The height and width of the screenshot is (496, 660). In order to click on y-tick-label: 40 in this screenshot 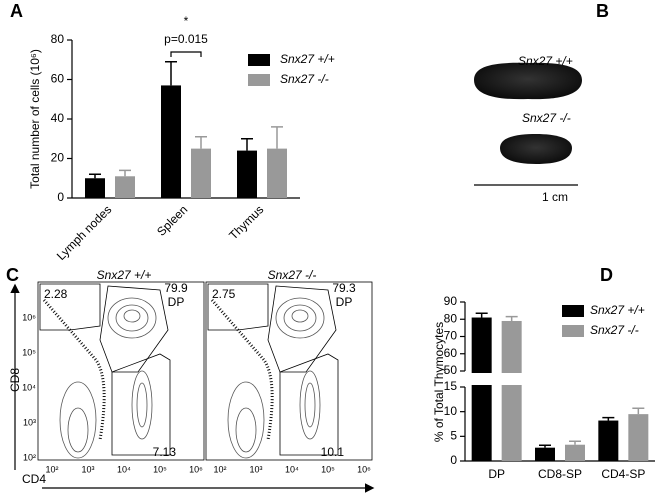, I will do `click(58, 118)`.